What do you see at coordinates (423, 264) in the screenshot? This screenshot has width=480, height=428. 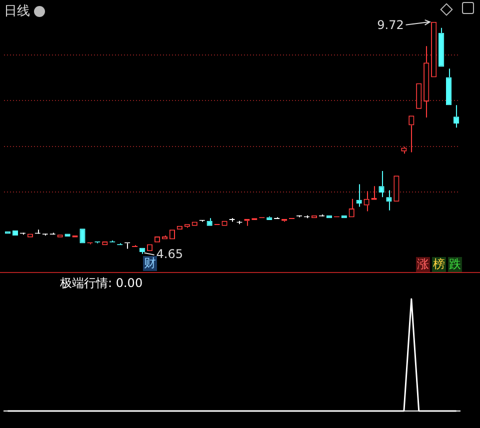 I see `text: 涨` at bounding box center [423, 264].